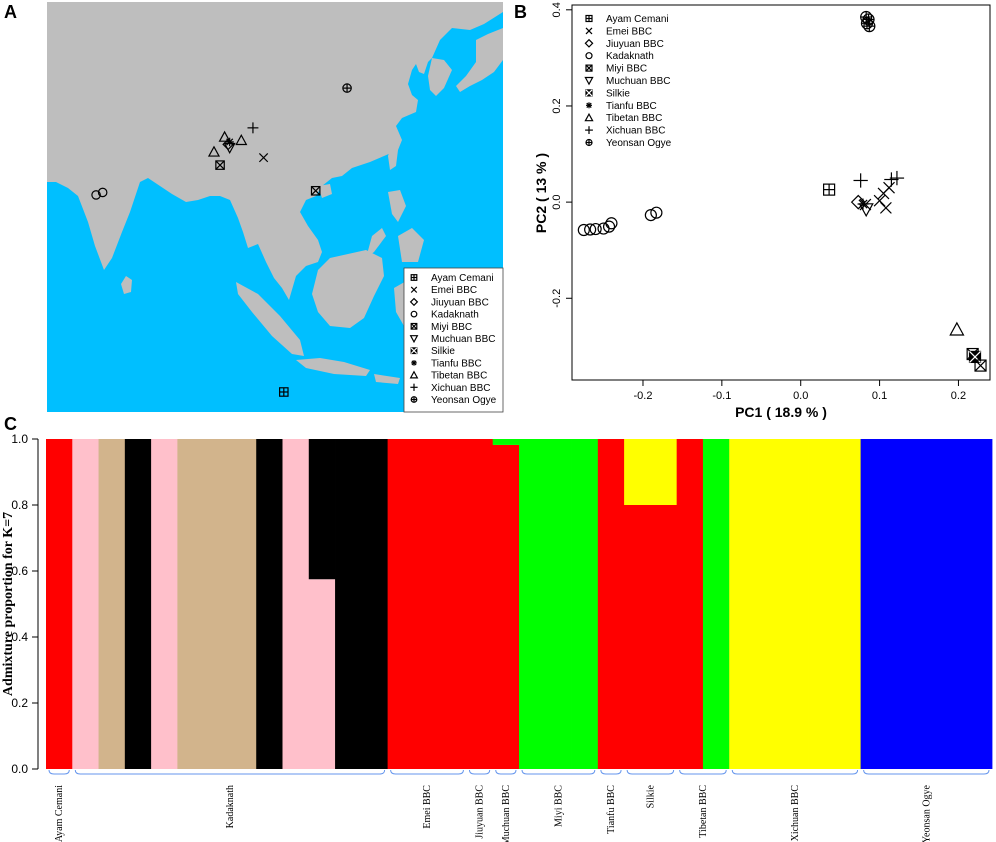  Describe the element at coordinates (926, 772) in the screenshot. I see `admixture-group-bracket-yeonsan-ogye` at that location.